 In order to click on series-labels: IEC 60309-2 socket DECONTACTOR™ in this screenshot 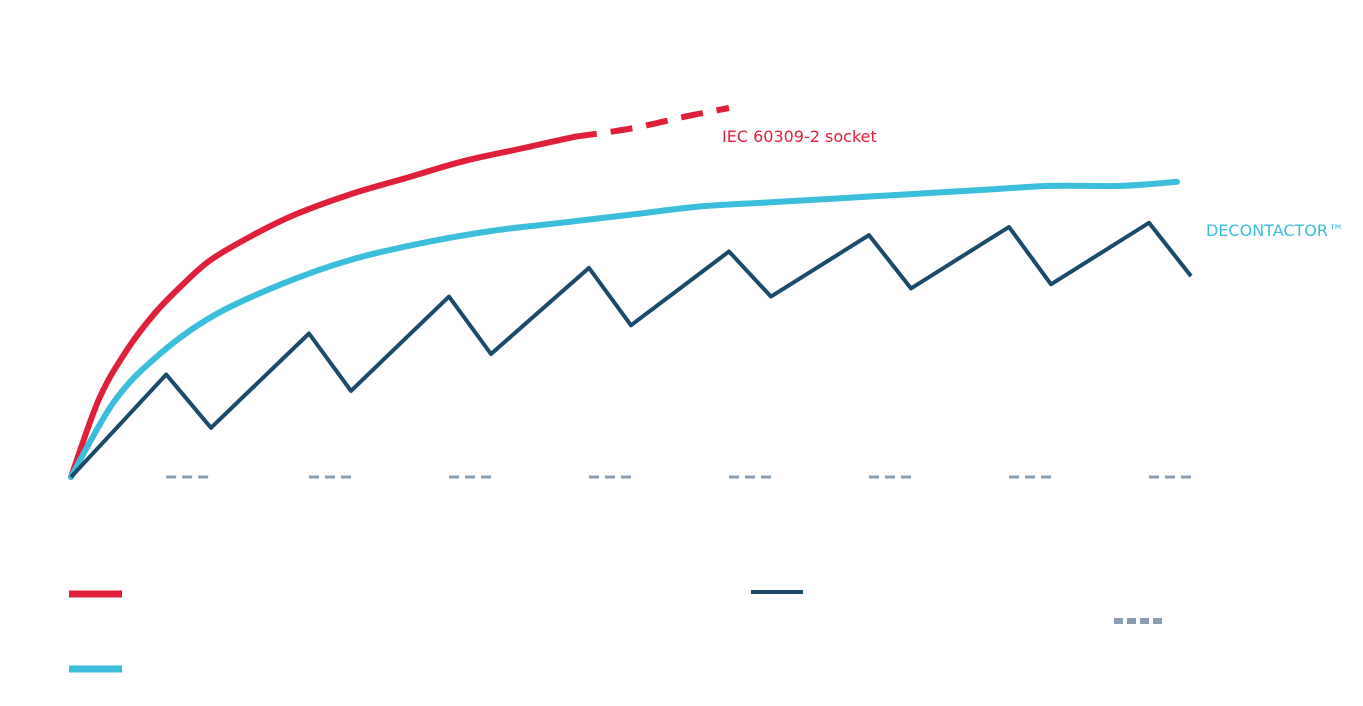, I will do `click(1033, 183)`.